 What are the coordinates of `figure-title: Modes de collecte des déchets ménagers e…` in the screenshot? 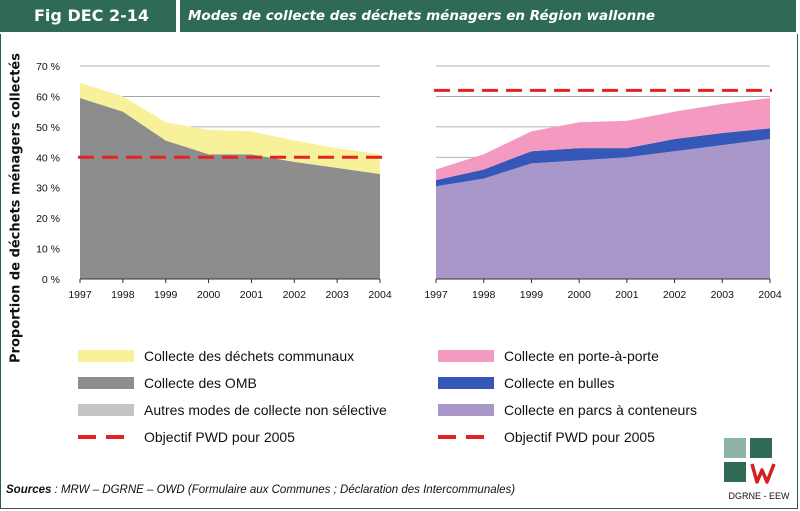 It's located at (488, 16).